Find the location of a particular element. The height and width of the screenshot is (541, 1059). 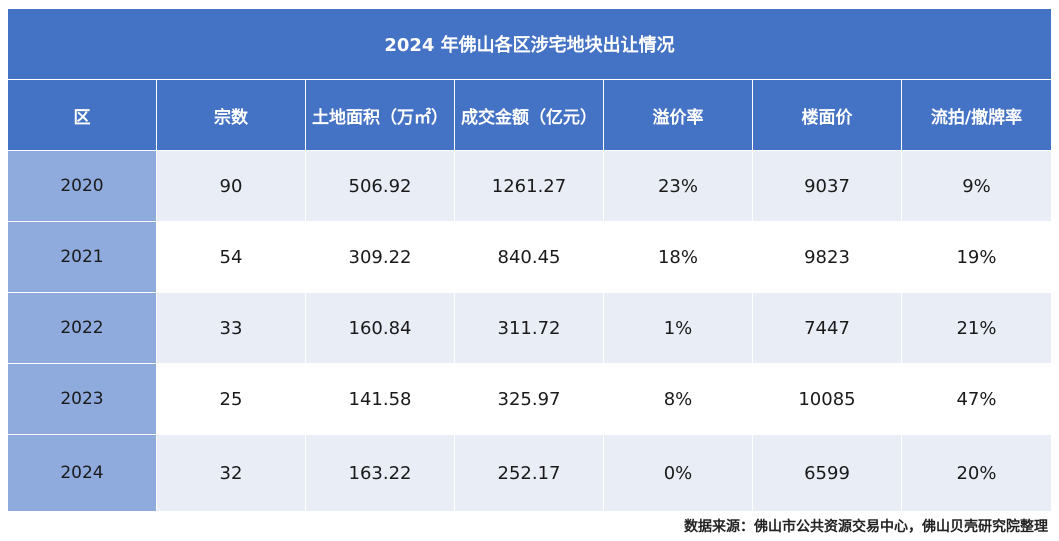

row-count: 33 is located at coordinates (231, 328).